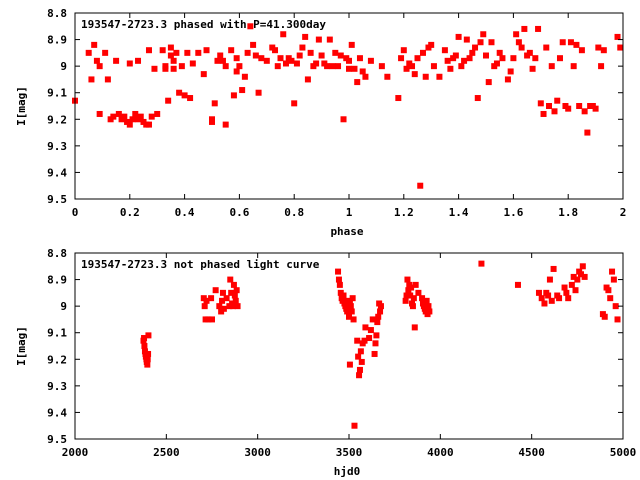 The width and height of the screenshot is (640, 480). Describe the element at coordinates (57, 40) in the screenshot. I see `phased-y-tick-label: 8.9` at that location.